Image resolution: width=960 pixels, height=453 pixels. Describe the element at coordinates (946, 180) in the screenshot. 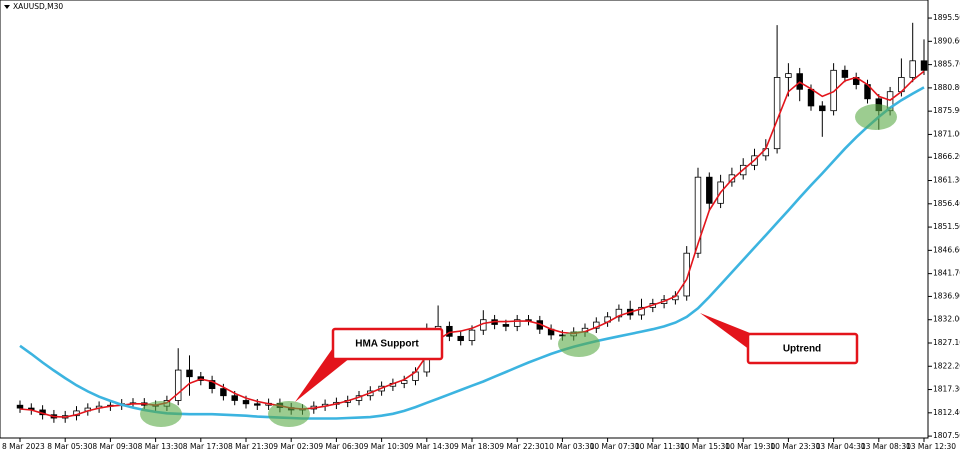

I see `y-tick-label: 1861.30` at that location.